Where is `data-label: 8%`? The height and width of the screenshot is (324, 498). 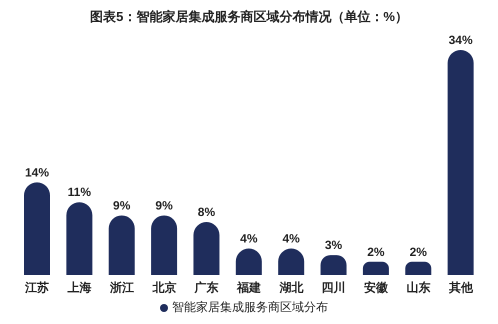 data-label: 8% is located at coordinates (207, 212).